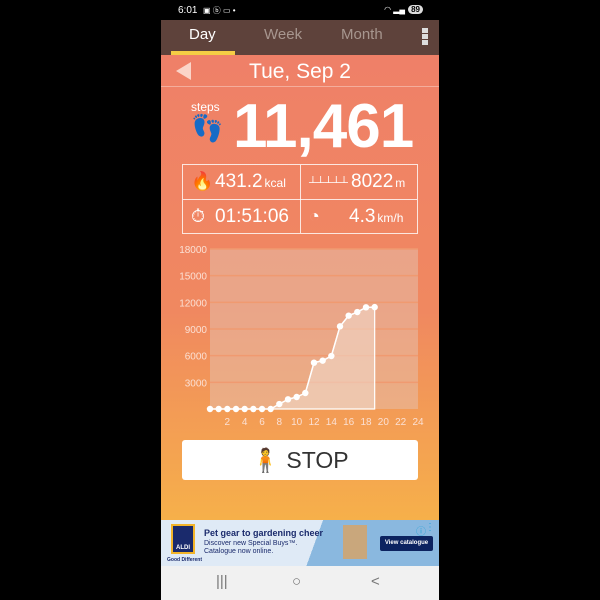  Describe the element at coordinates (198, 216) in the screenshot. I see `stopwatch-icon: ⏱` at that location.